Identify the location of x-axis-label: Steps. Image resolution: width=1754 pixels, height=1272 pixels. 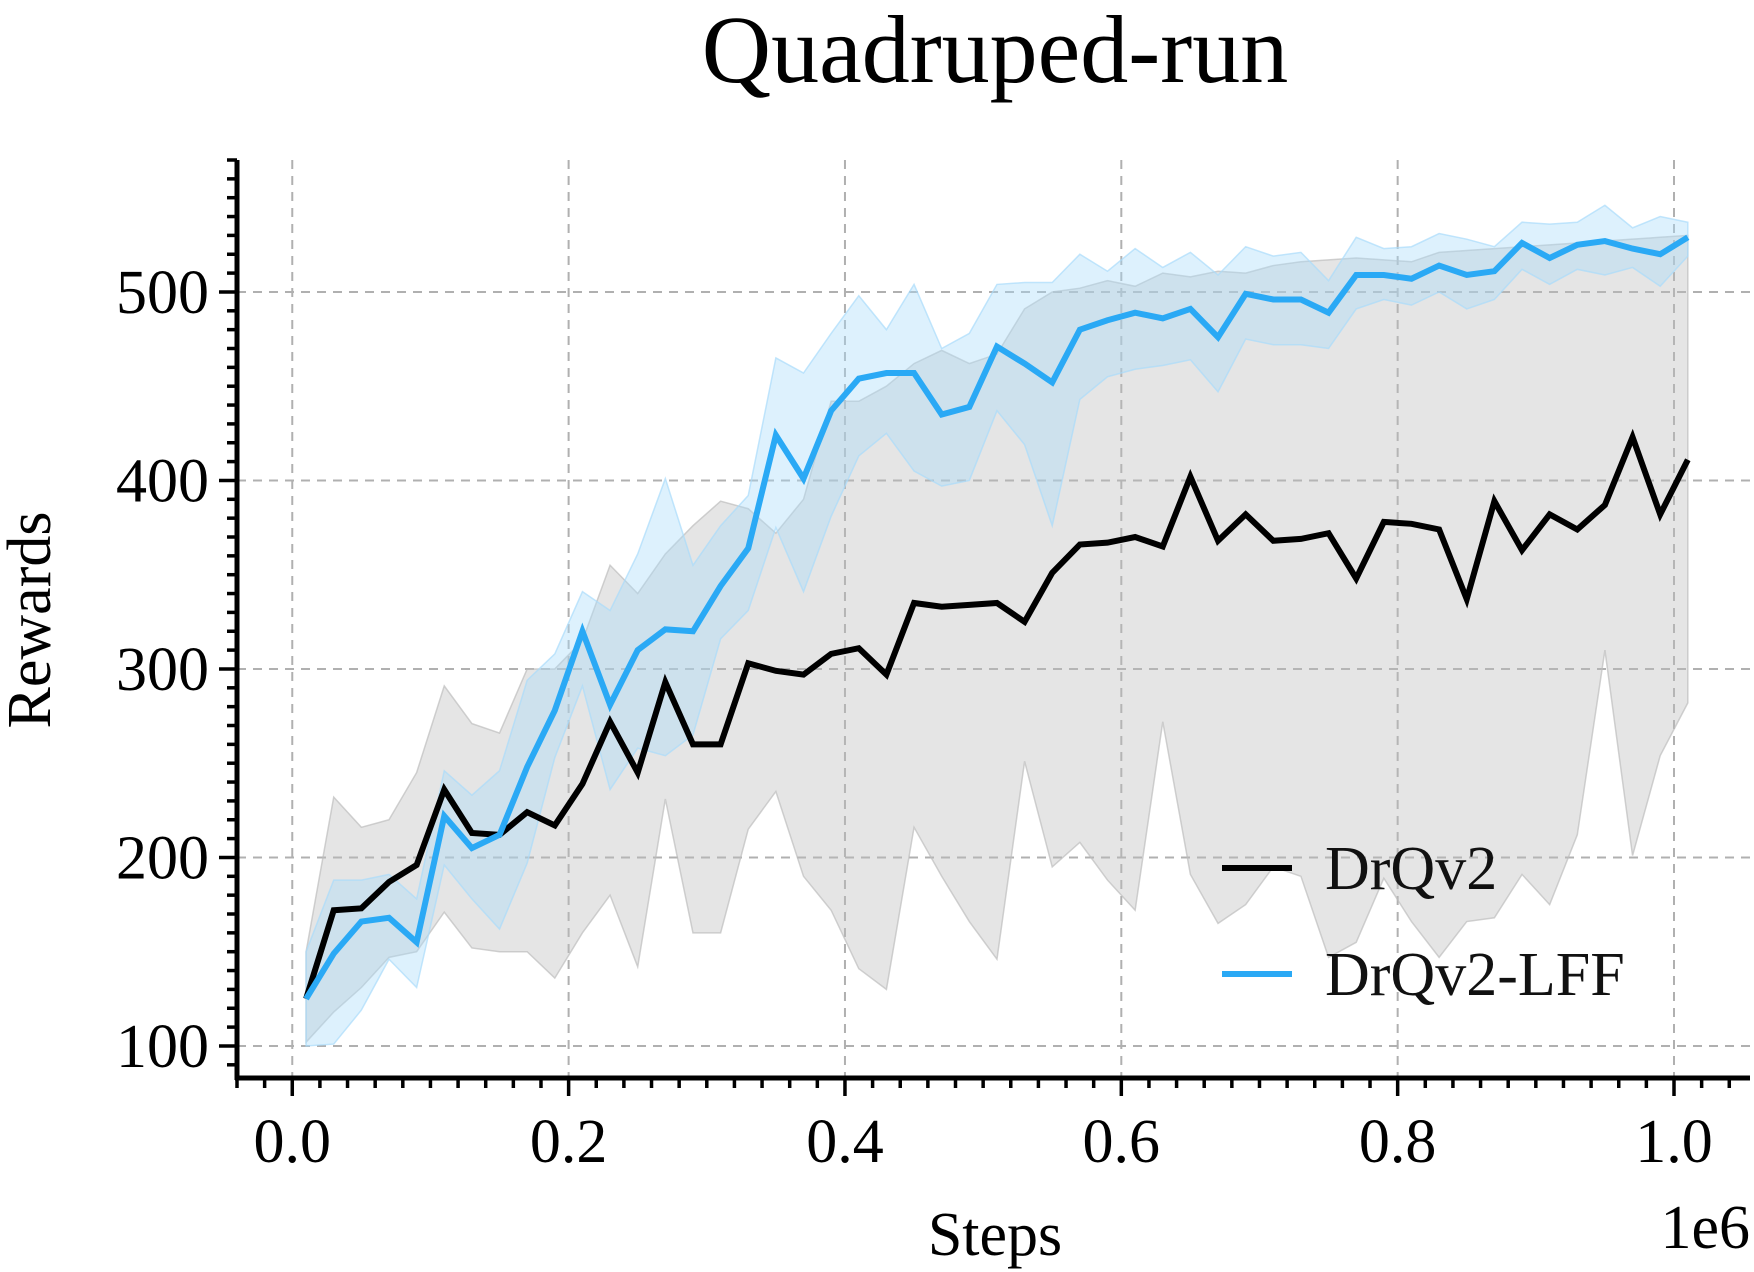
(995, 1235).